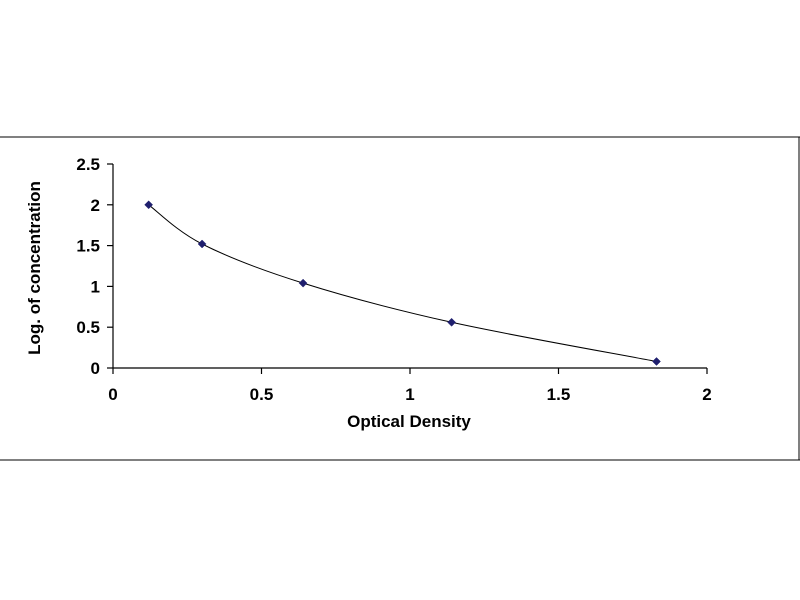 This screenshot has width=800, height=600. I want to click on x-tick-label: 0, so click(112, 394).